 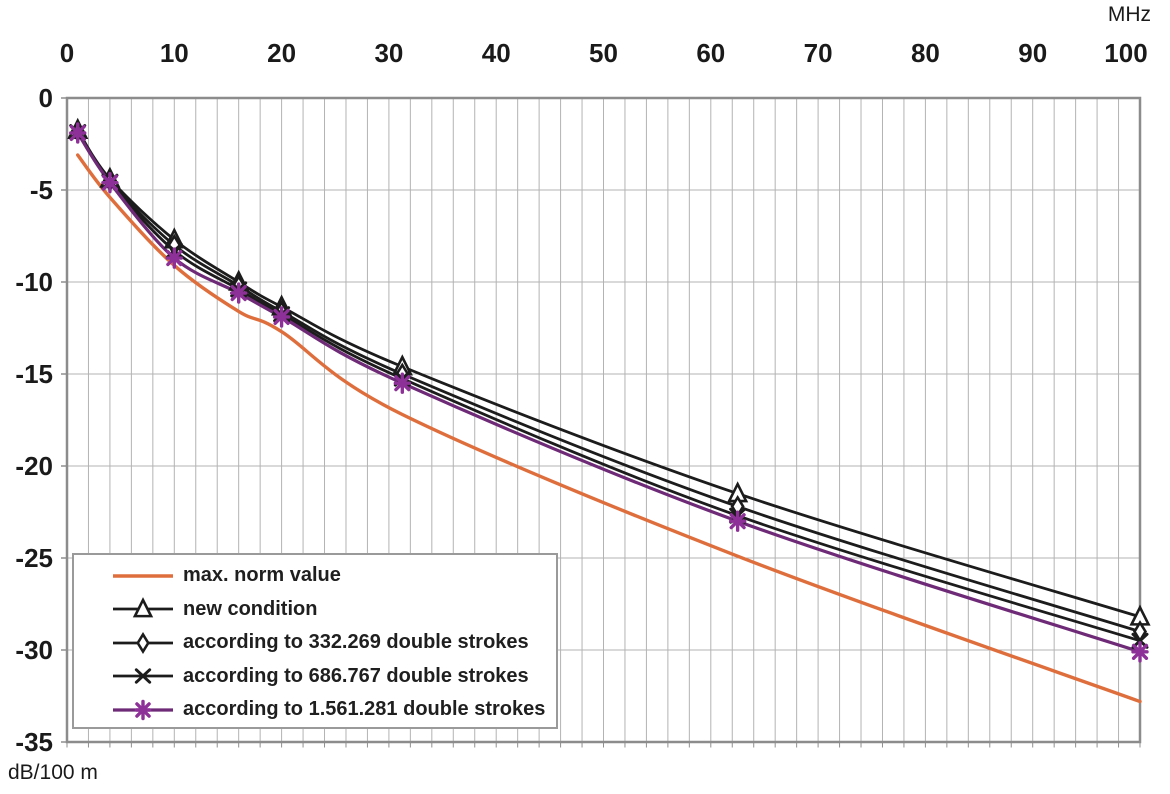 What do you see at coordinates (174, 53) in the screenshot?
I see `x-tick-label: 10` at bounding box center [174, 53].